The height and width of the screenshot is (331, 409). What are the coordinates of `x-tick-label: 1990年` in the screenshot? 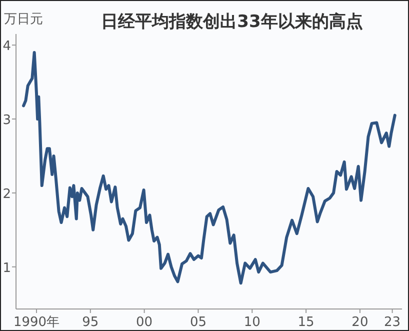 It's located at (36, 322).